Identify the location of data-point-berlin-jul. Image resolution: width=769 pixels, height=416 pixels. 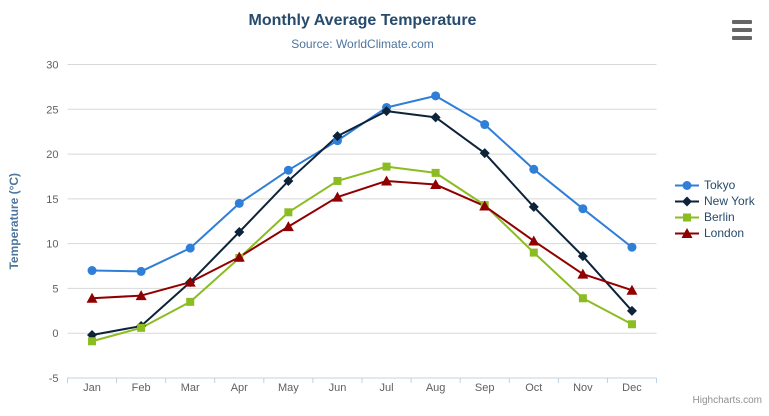
(386, 166).